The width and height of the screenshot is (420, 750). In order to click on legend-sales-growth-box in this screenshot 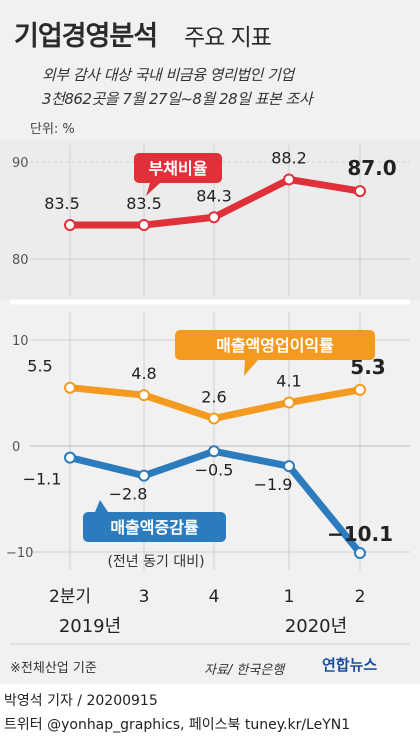, I will do `click(154, 527)`.